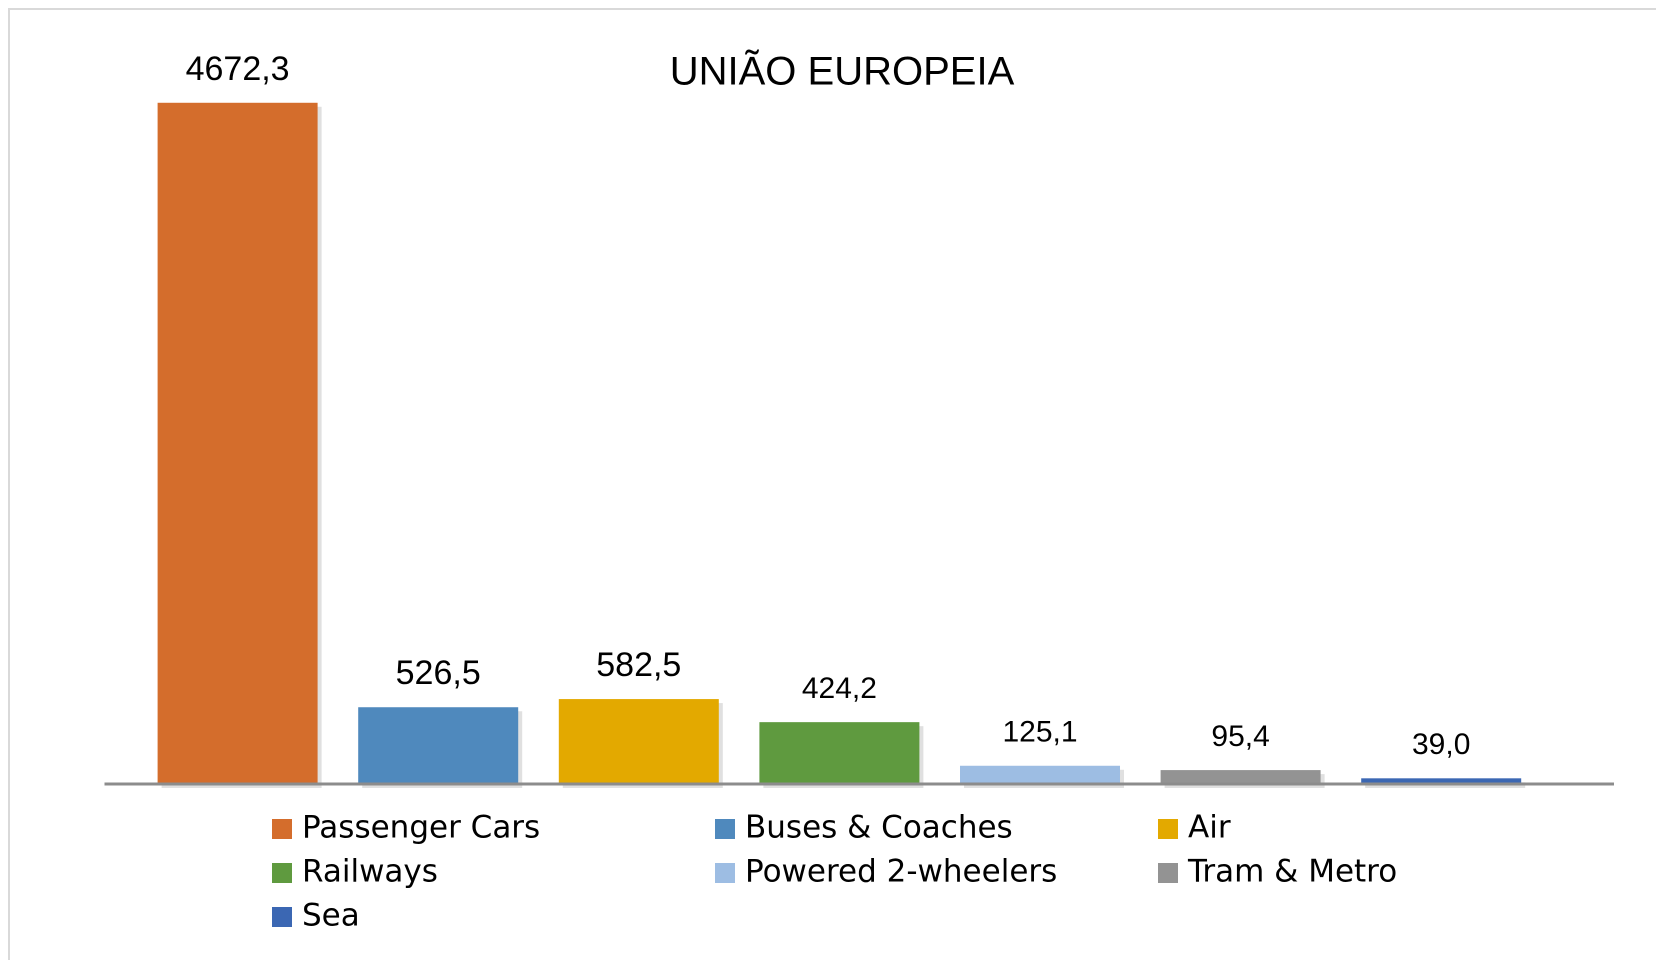 The image size is (1656, 960). I want to click on legend-label: Railways, so click(370, 872).